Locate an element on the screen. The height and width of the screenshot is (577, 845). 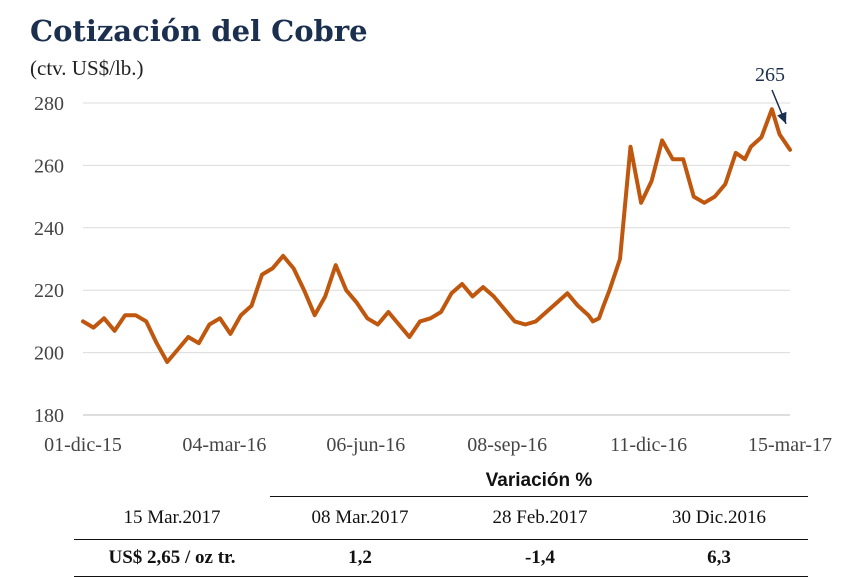
y-tick-label: 220 is located at coordinates (49, 291).